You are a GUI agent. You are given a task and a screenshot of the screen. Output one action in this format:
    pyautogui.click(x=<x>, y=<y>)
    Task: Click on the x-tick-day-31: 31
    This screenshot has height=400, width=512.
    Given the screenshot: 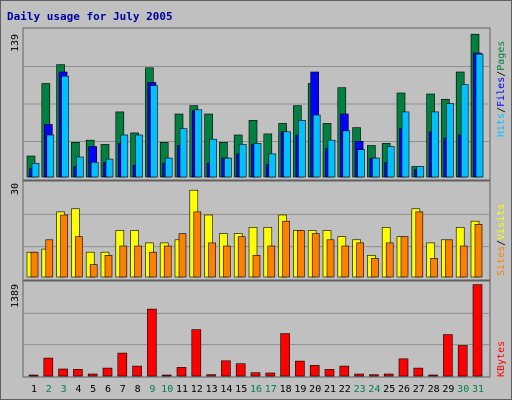 What is the action you would take?
    pyautogui.click(x=478, y=389)
    